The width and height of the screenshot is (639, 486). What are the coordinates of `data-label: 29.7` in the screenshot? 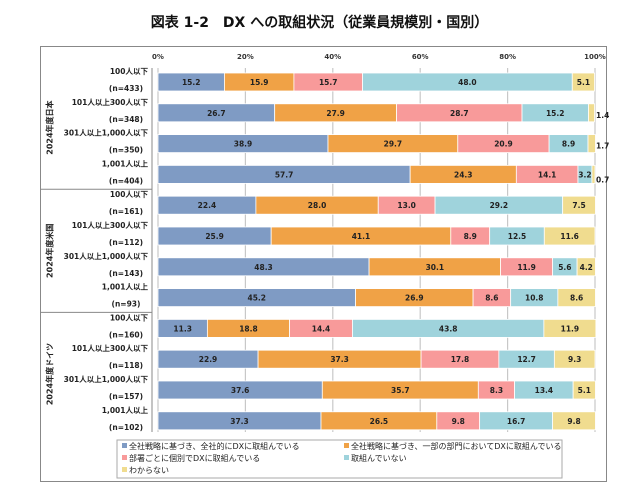 It's located at (393, 144).